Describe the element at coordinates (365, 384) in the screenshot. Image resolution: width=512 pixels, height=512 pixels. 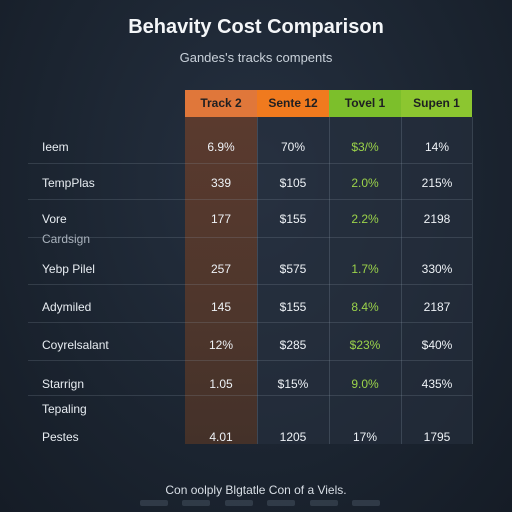
I see `table-cell: 9.0%` at that location.